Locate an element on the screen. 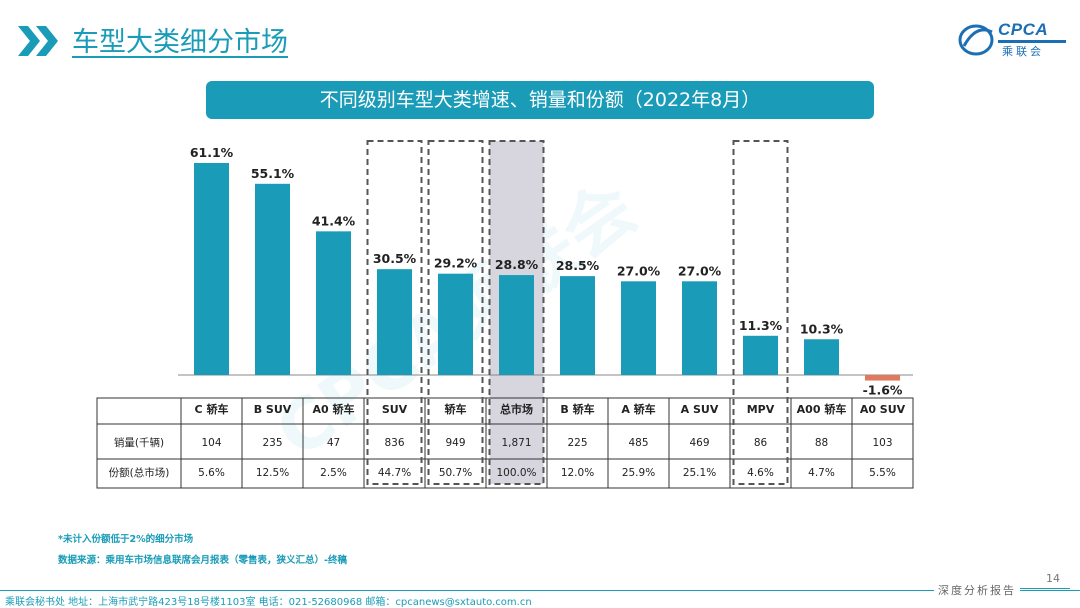 This screenshot has width=1080, height=608. bar-value-label-6: 28.5% is located at coordinates (578, 265).